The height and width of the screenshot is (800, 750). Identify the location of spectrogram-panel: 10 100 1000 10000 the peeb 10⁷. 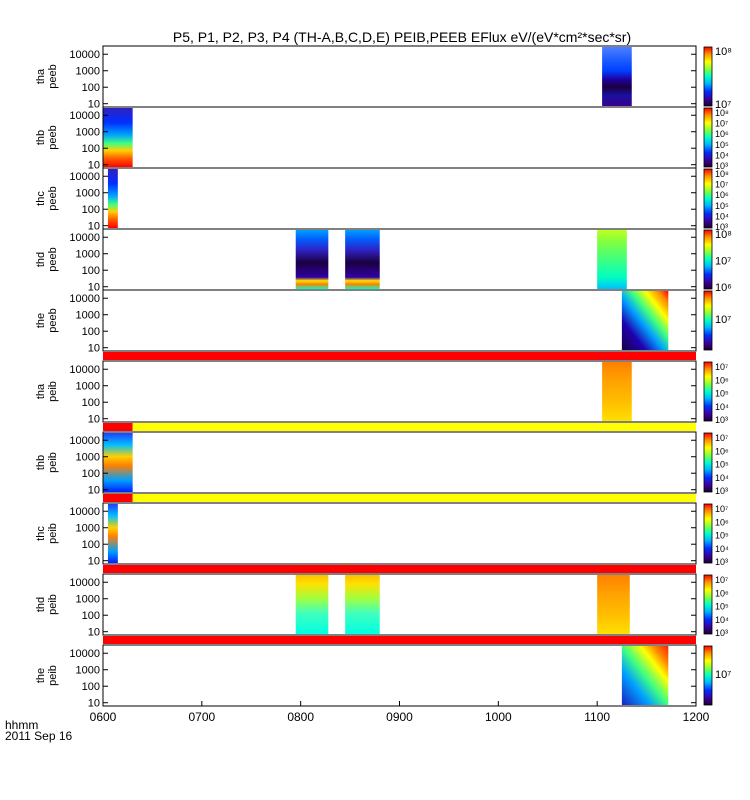
(383, 322).